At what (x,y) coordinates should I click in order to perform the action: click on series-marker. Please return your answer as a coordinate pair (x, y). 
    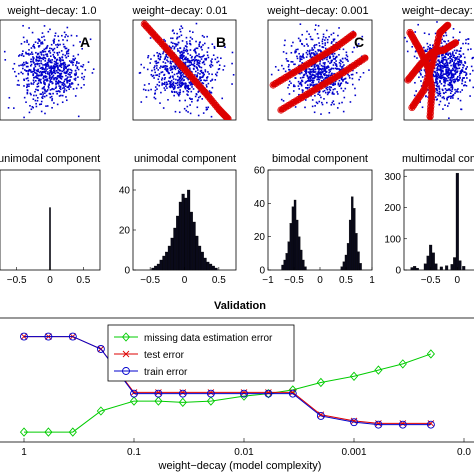
    Looking at the image, I should click on (158, 401).